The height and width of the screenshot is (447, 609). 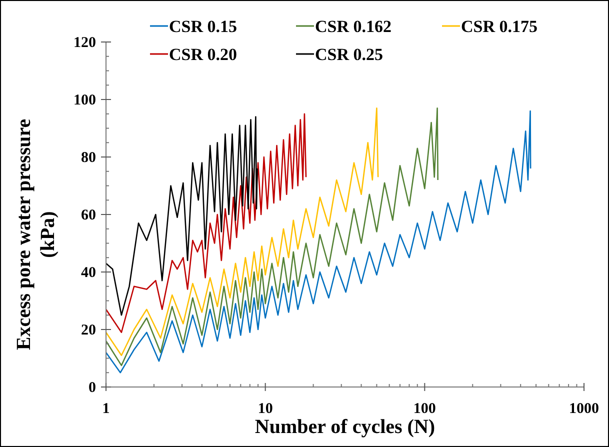 What do you see at coordinates (88, 330) in the screenshot?
I see `y-tick-label: 20` at bounding box center [88, 330].